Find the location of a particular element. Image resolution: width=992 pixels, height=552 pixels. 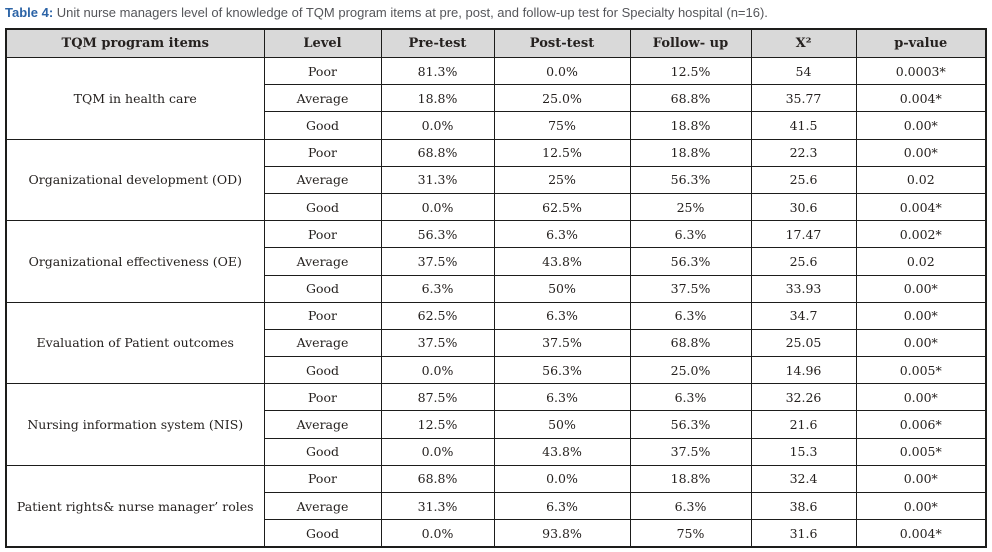

chi-square-cell: 25.05 is located at coordinates (803, 343).